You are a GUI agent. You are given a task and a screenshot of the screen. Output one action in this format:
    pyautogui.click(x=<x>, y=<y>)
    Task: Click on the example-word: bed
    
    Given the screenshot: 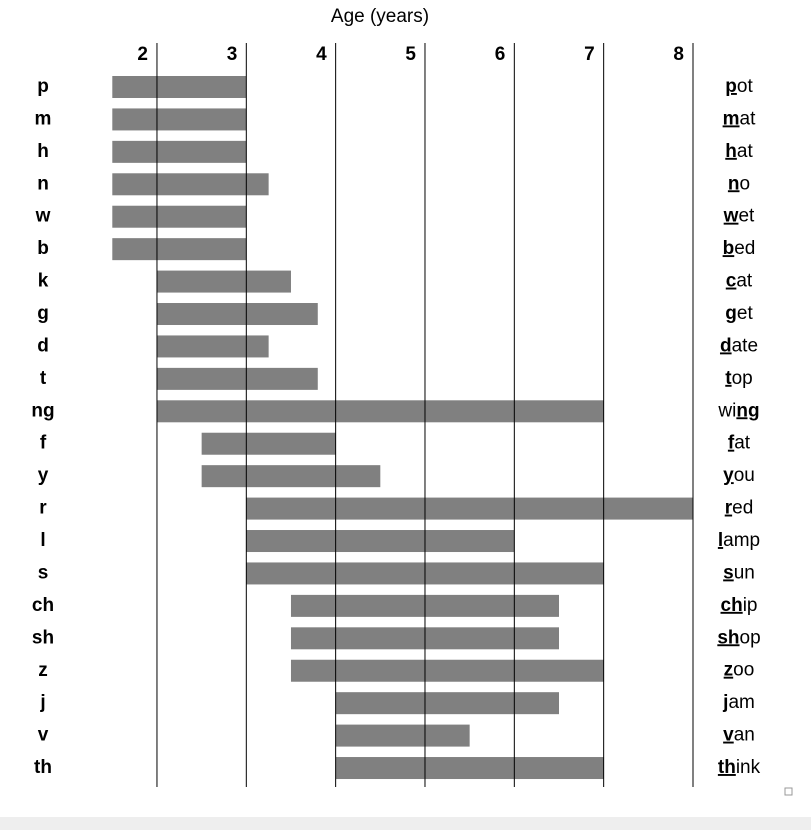 What is the action you would take?
    pyautogui.click(x=739, y=248)
    